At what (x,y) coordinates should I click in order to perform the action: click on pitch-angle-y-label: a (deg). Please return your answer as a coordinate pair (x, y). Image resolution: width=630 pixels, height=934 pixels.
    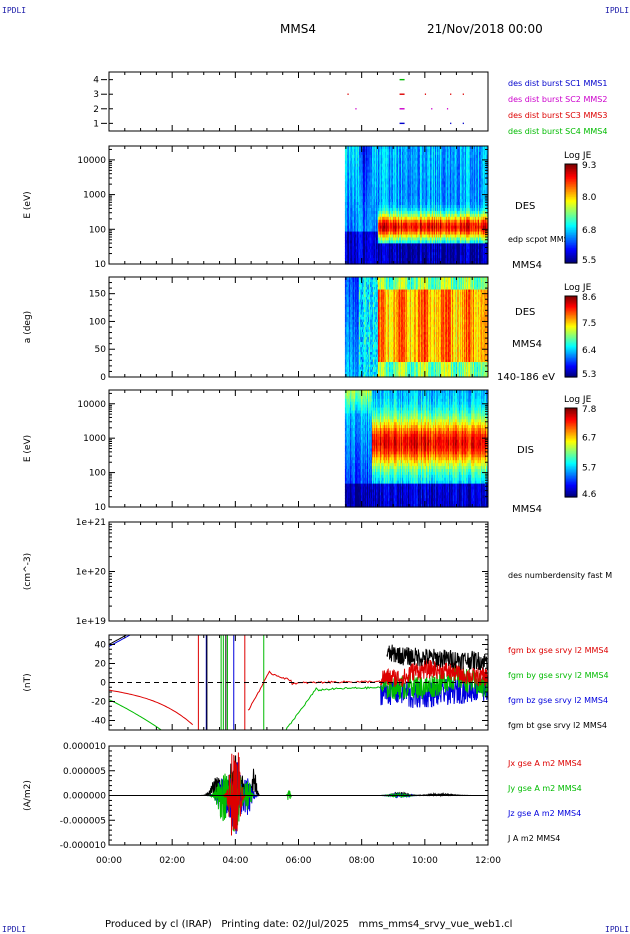
    Looking at the image, I should click on (28, 327).